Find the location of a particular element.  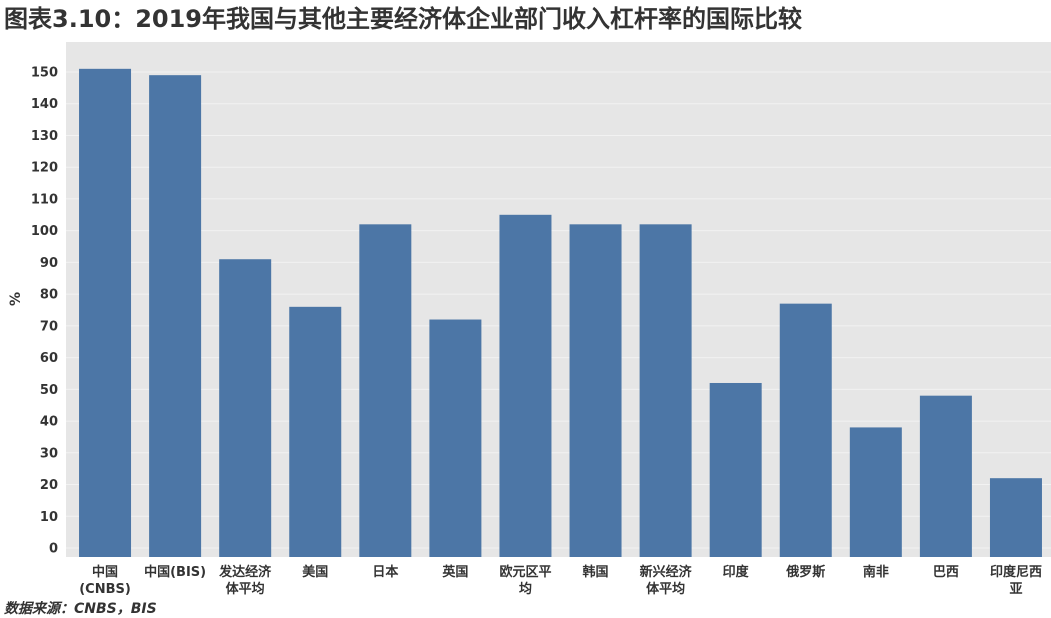

x-tick-label: 中国(BIS) is located at coordinates (175, 572).